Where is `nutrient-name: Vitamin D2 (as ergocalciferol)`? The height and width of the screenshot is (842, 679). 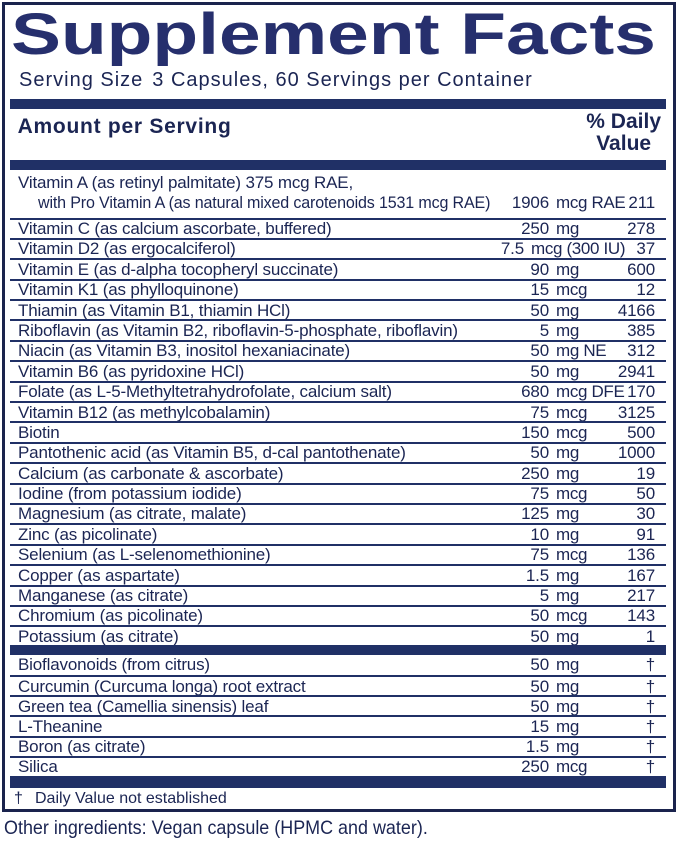
nutrient-name: Vitamin D2 (as ergocalciferol) is located at coordinates (127, 249).